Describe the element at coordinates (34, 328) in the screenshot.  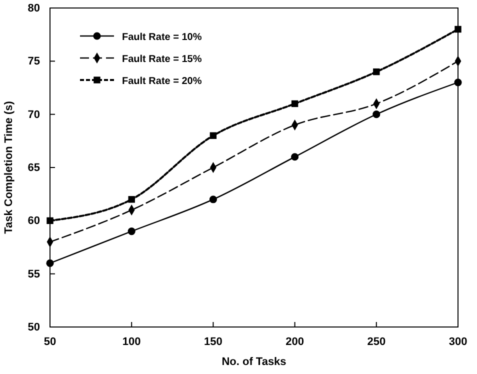
I see `y-tick-label: 50` at that location.